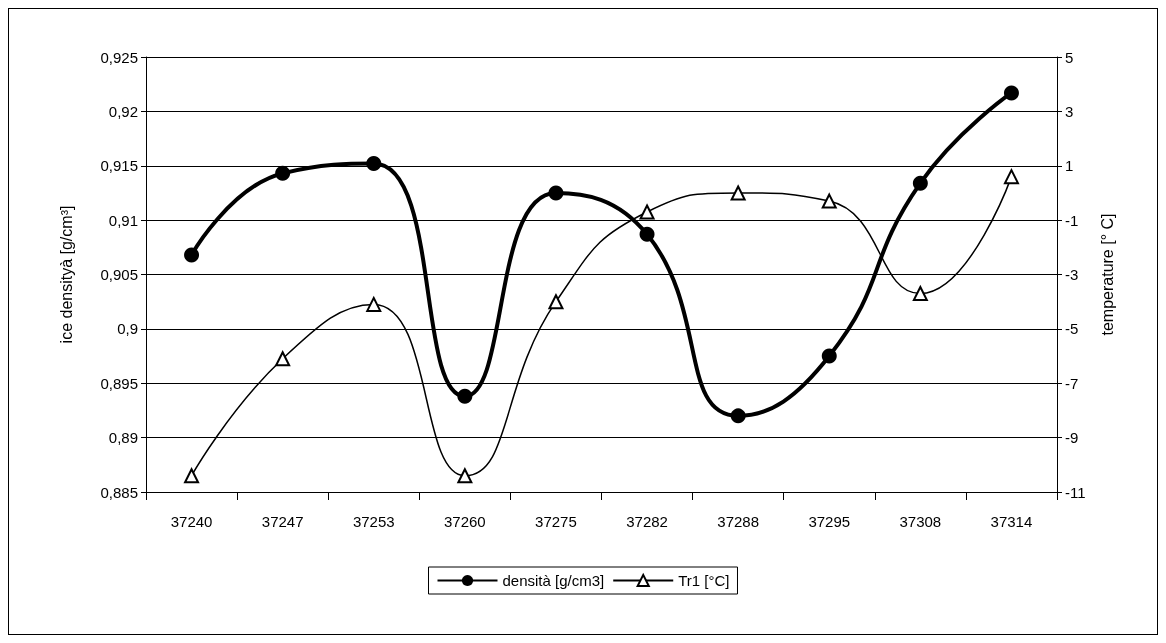 The height and width of the screenshot is (643, 1166). What do you see at coordinates (1069, 111) in the screenshot?
I see `y2-tick-label: 3` at bounding box center [1069, 111].